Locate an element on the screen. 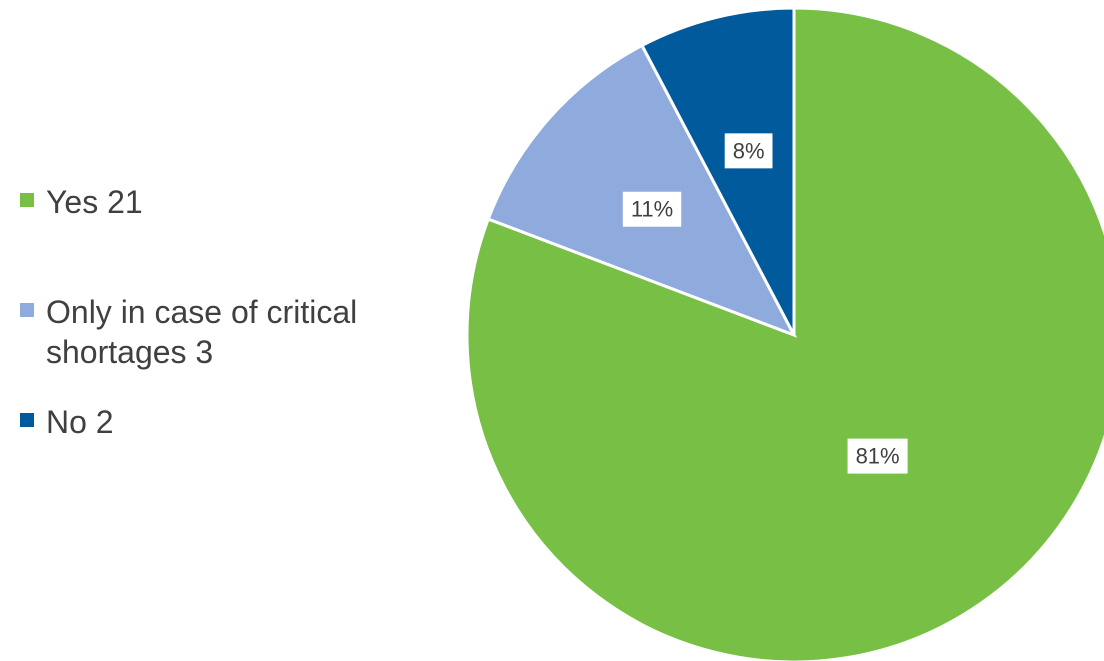 This screenshot has width=1104, height=661. data-label-no: 8% is located at coordinates (748, 151).